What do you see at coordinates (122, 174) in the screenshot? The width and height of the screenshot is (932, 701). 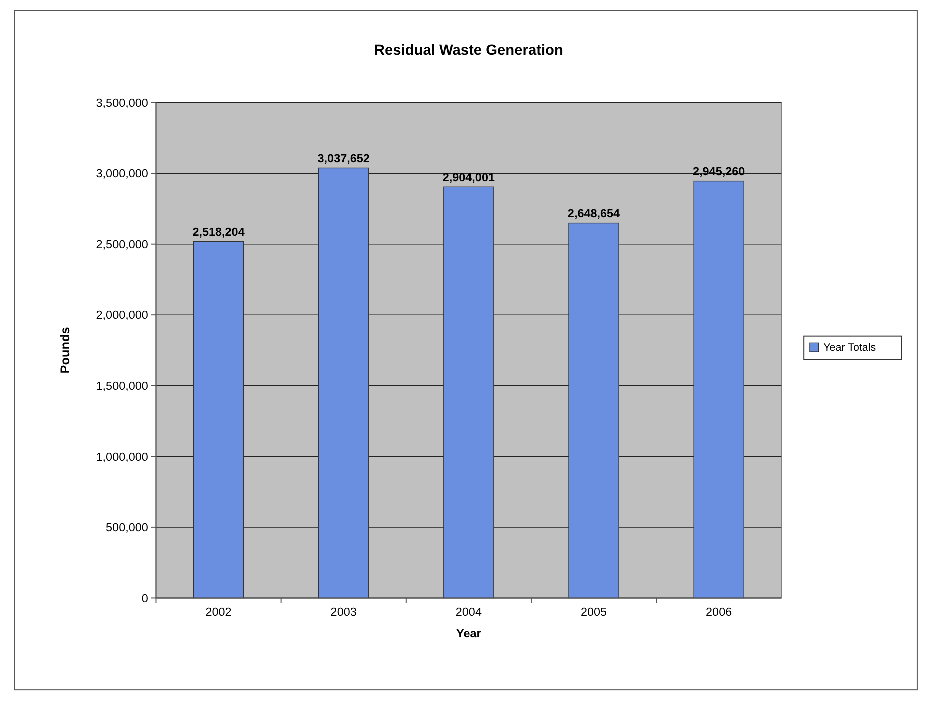 I see `y-tick-label: 3,000,000` at bounding box center [122, 174].